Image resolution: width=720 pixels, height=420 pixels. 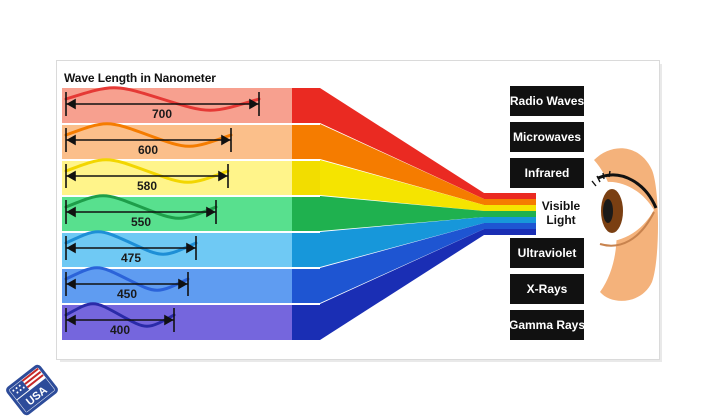 I want to click on wavelength-labels: 700 600 580 550 475 450 400, so click(x=141, y=222).